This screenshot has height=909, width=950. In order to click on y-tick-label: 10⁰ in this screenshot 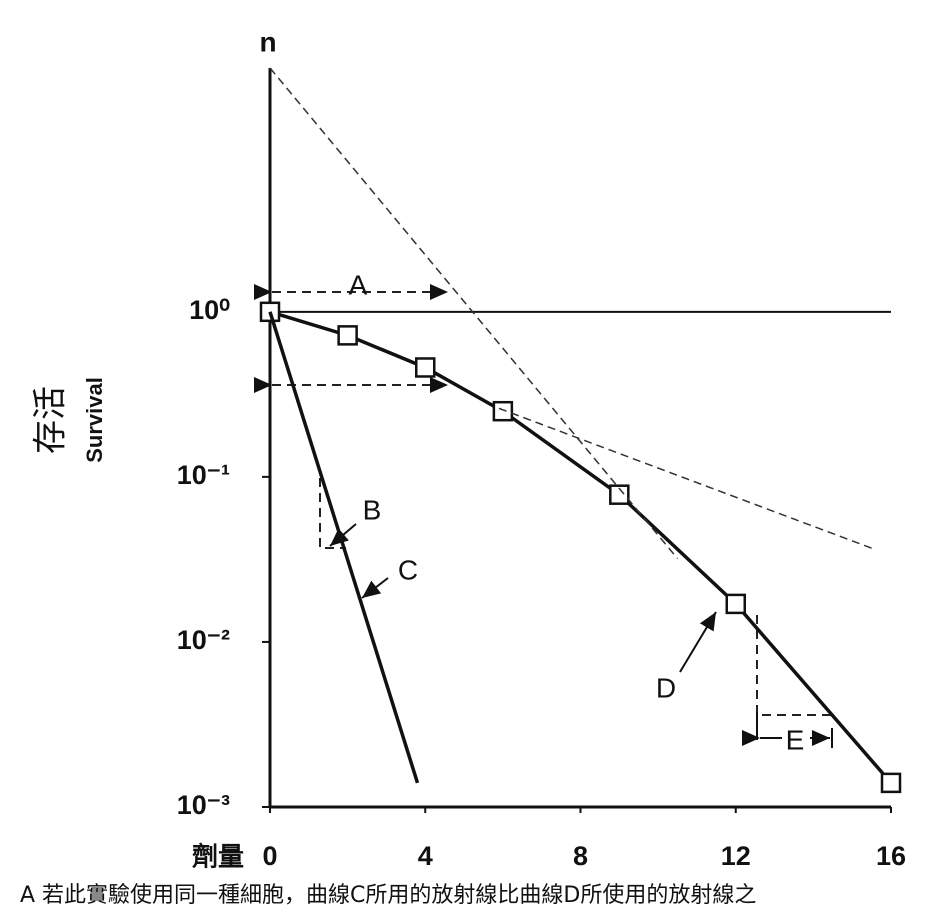, I will do `click(209, 310)`.